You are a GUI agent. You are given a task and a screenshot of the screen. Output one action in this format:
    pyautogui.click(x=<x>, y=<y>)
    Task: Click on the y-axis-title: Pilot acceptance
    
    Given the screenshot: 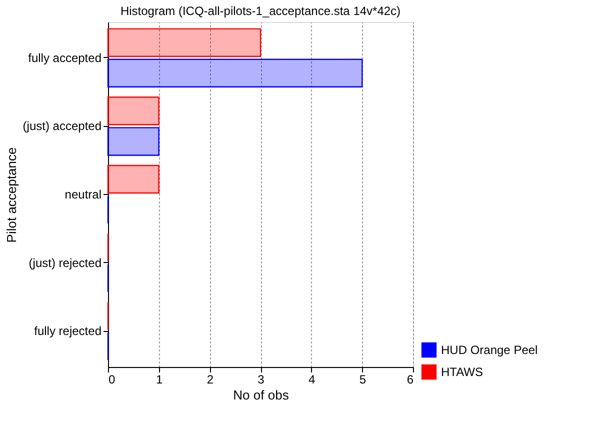 What is the action you would take?
    pyautogui.click(x=11, y=195)
    